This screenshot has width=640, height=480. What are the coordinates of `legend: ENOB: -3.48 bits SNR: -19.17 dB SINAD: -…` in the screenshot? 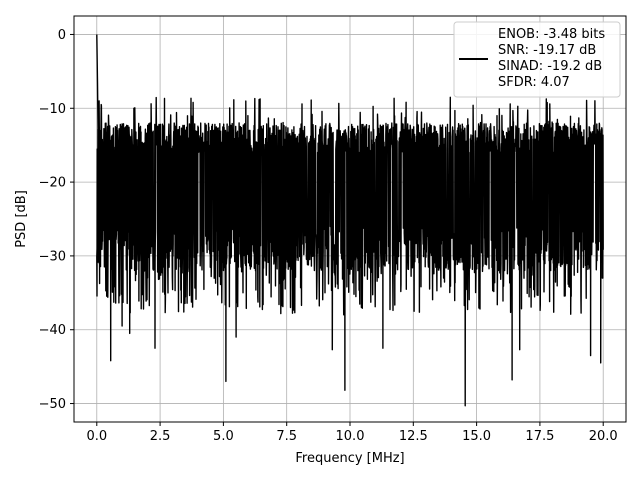 It's located at (537, 59).